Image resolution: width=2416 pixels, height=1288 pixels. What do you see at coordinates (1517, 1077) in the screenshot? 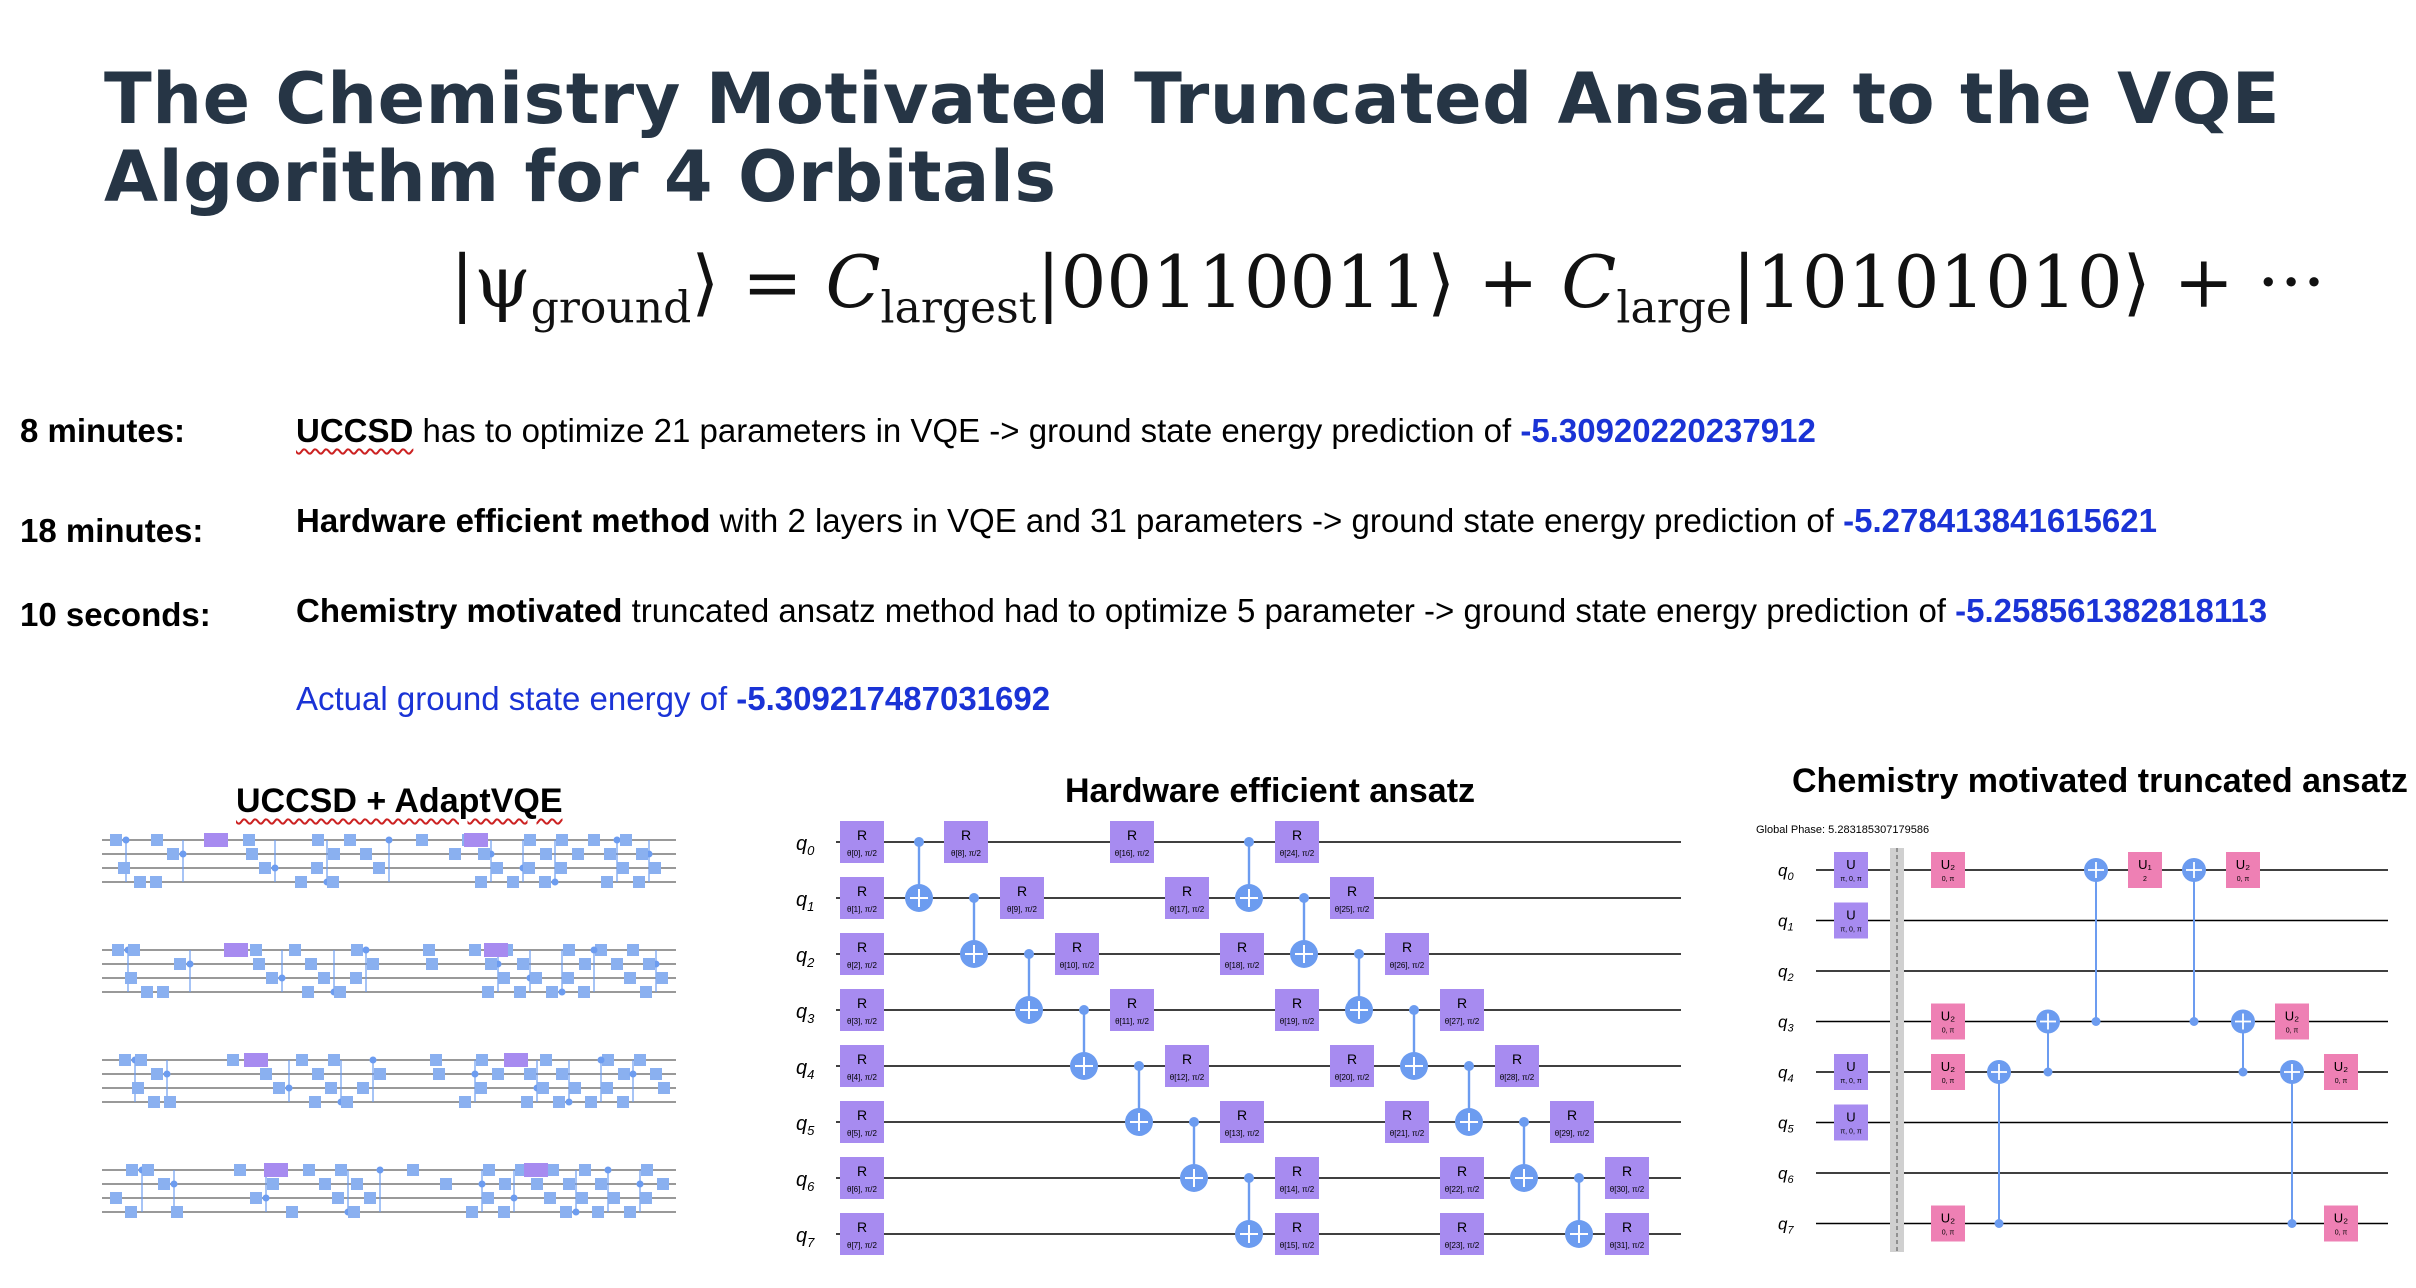
I see `r-gate-param: θ[28], π/2` at bounding box center [1517, 1077].